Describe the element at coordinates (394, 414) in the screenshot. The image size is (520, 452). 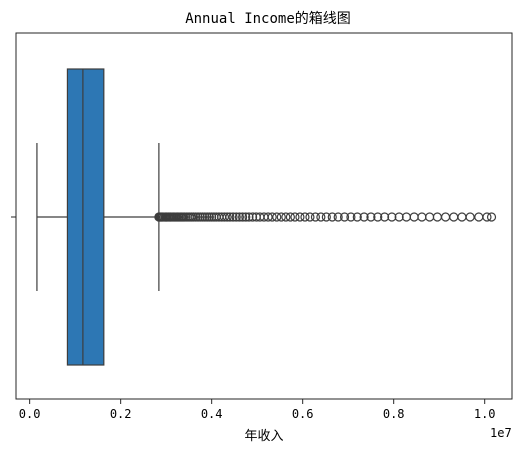
I see `x-tick-label: 0.8` at that location.